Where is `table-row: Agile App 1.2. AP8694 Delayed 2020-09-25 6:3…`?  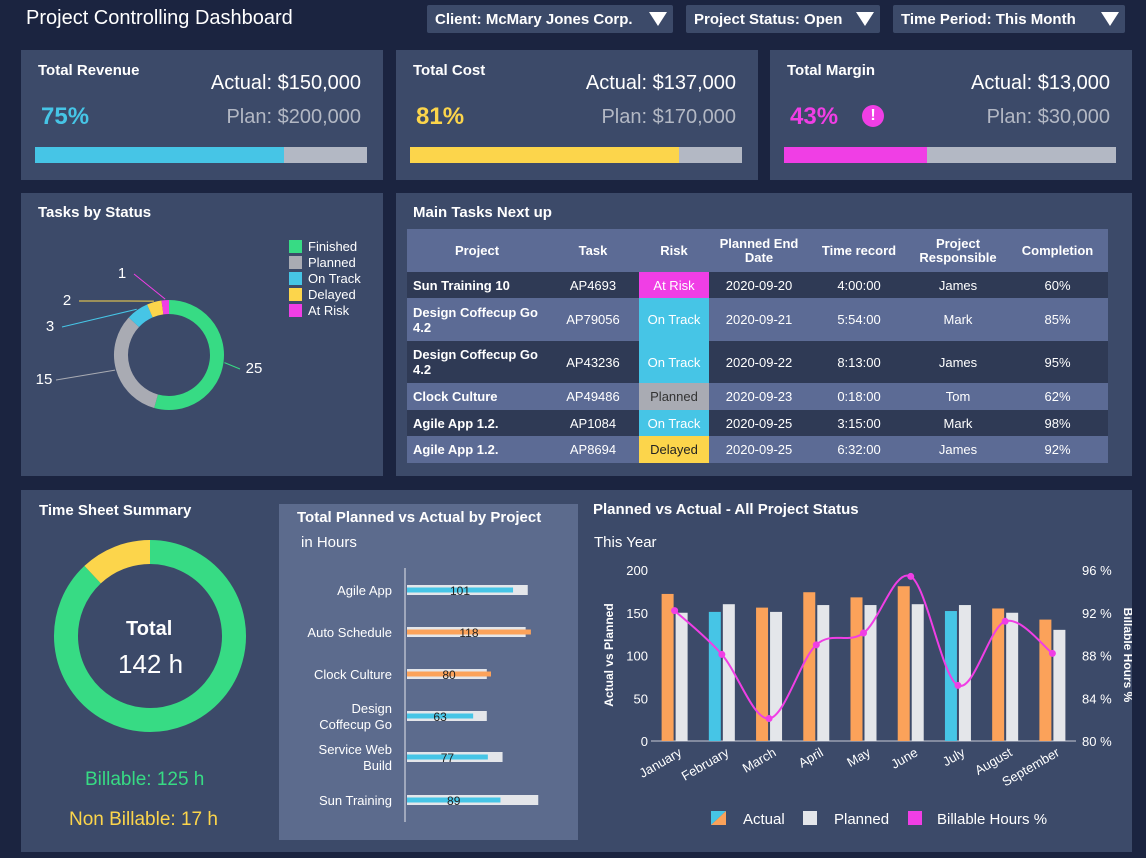 table-row: Agile App 1.2. AP8694 Delayed 2020-09-25 6:3… is located at coordinates (757, 449).